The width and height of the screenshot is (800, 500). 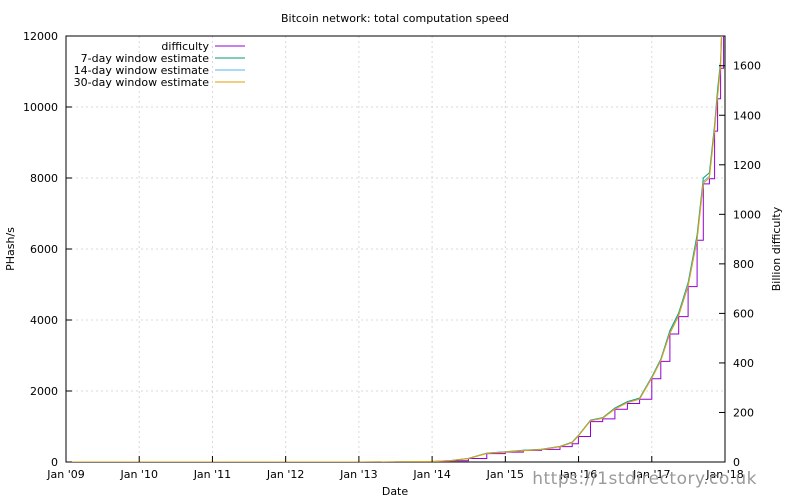 I want to click on y-tick-label: 0, so click(x=54, y=462).